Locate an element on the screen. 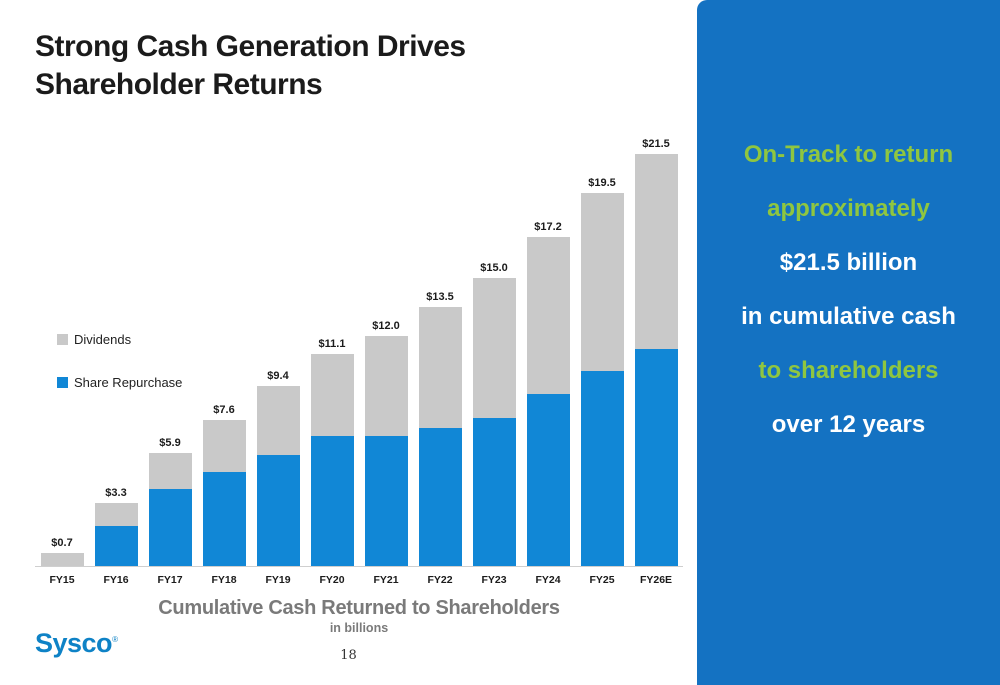 The width and height of the screenshot is (1000, 685). bar-column: $3.3 is located at coordinates (116, 526).